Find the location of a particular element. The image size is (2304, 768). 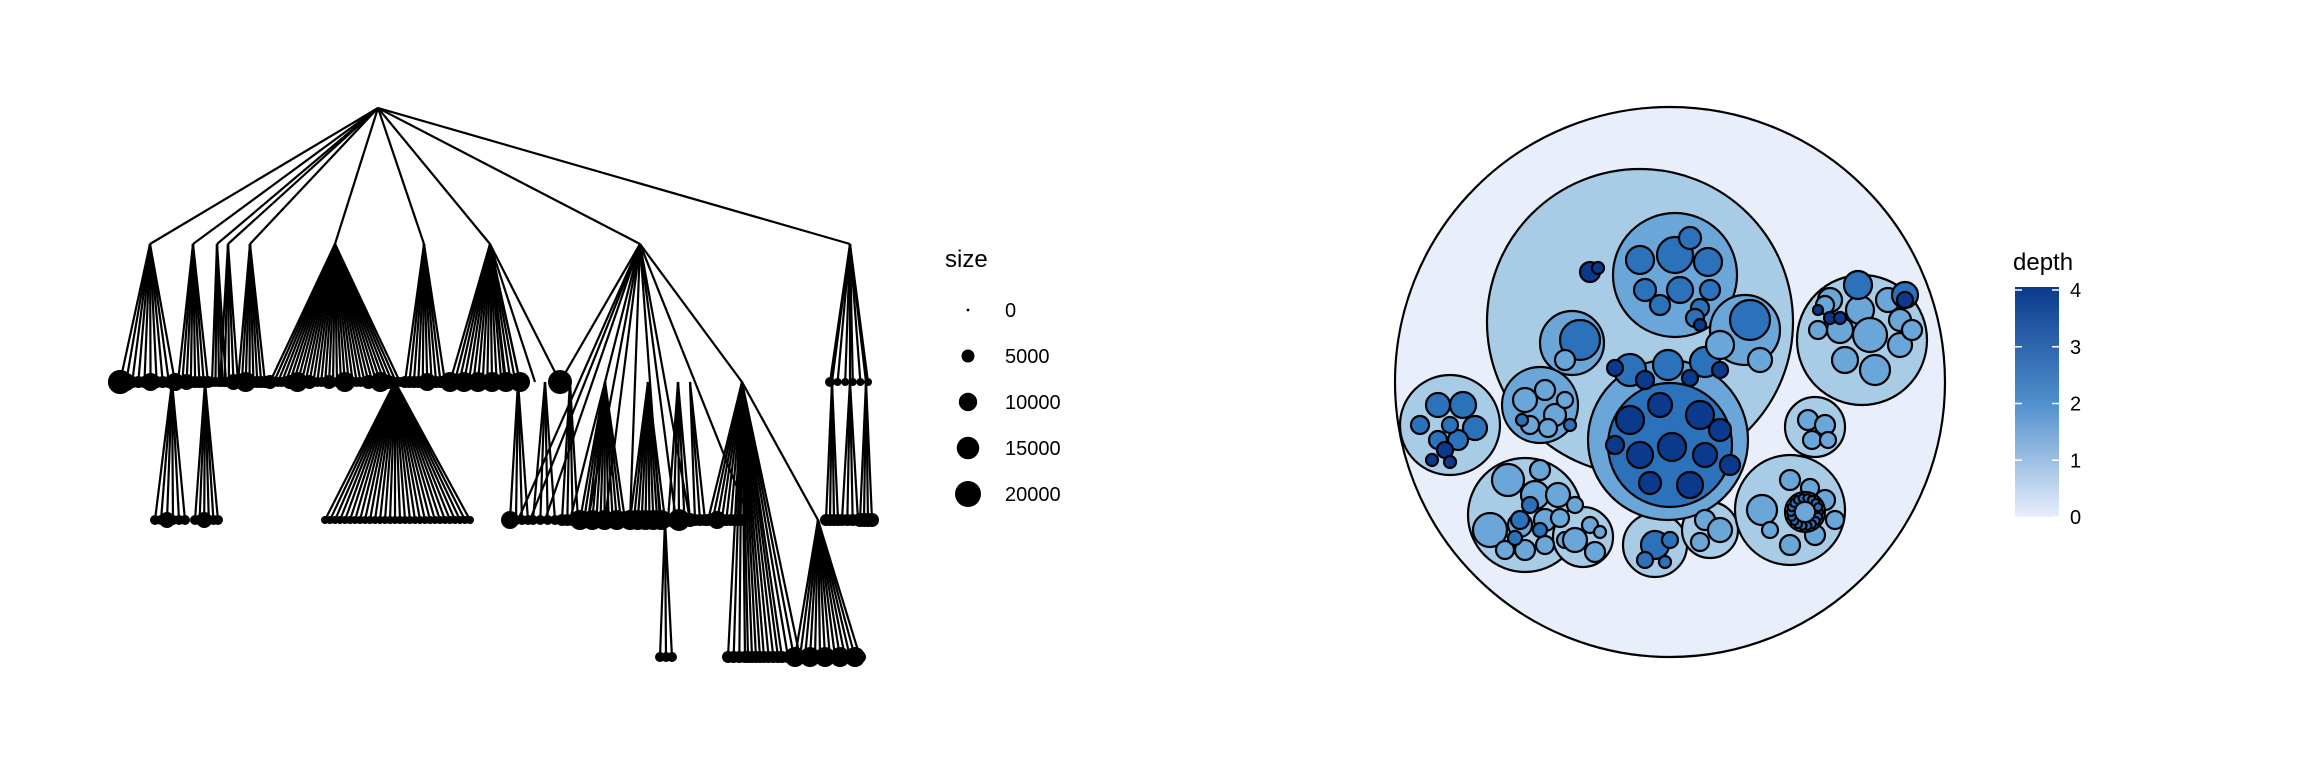

depth-legend-title: depth is located at coordinates (2043, 262).